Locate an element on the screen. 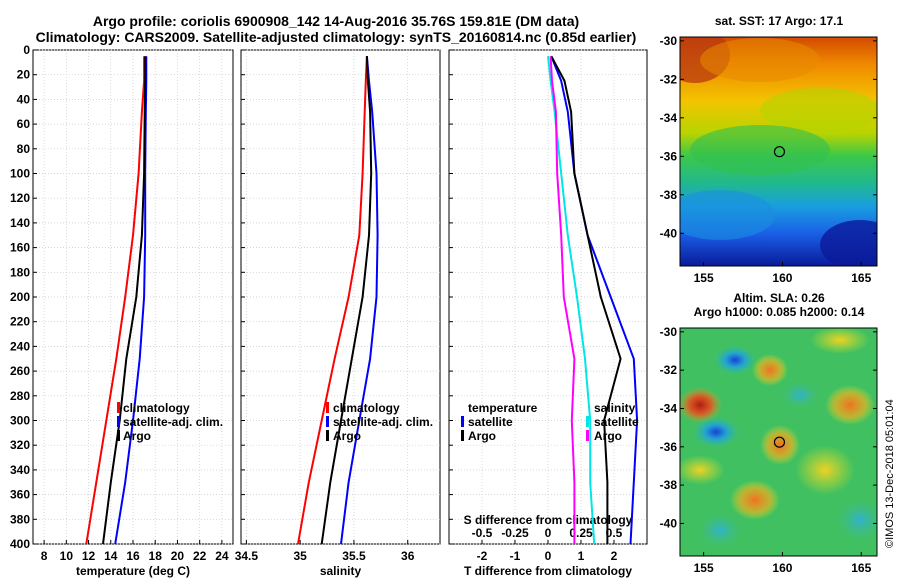 The height and width of the screenshot is (580, 900). legend-label-climatology: climatology is located at coordinates (156, 408).